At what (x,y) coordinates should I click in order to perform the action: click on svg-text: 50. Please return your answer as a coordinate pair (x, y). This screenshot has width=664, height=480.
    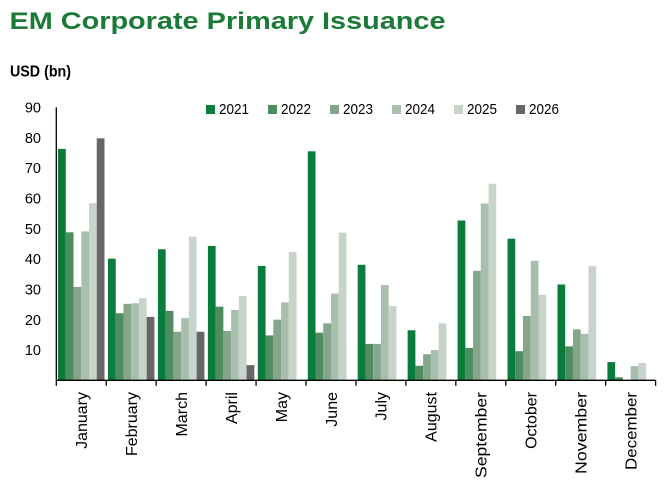
    Looking at the image, I should click on (33, 230).